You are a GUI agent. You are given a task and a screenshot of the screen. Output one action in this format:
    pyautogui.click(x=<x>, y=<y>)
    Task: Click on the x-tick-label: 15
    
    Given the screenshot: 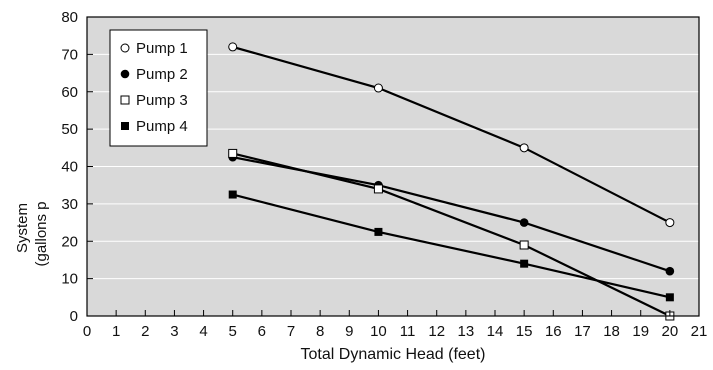 What is the action you would take?
    pyautogui.click(x=524, y=331)
    